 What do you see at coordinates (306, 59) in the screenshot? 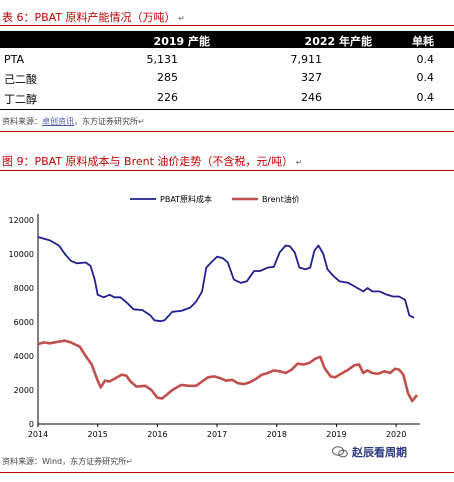
I see `row-cap2022: 7,911` at bounding box center [306, 59].